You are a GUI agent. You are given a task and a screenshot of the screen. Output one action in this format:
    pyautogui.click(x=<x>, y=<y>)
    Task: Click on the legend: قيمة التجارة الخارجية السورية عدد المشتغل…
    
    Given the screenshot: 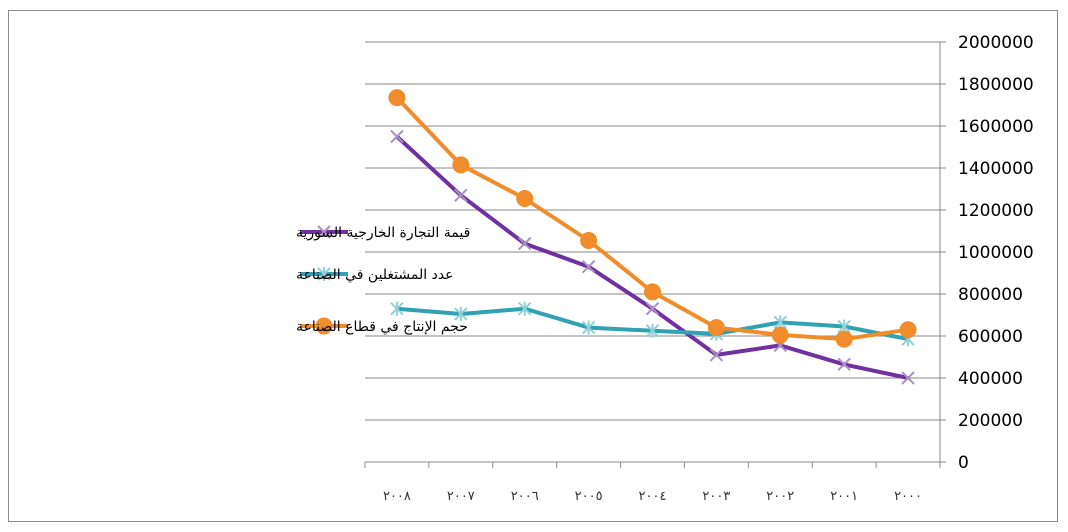 What is the action you would take?
    pyautogui.click(x=383, y=280)
    